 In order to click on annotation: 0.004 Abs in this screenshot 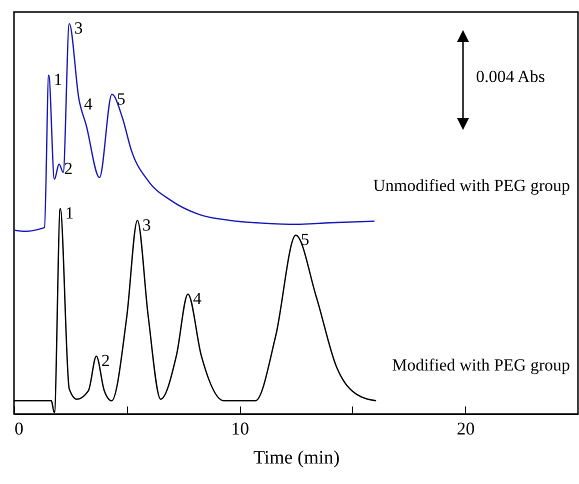, I will do `click(510, 77)`.